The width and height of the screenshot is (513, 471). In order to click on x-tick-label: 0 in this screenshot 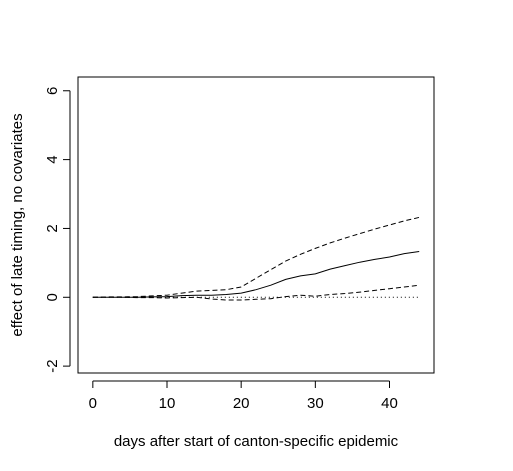, I will do `click(93, 403)`.